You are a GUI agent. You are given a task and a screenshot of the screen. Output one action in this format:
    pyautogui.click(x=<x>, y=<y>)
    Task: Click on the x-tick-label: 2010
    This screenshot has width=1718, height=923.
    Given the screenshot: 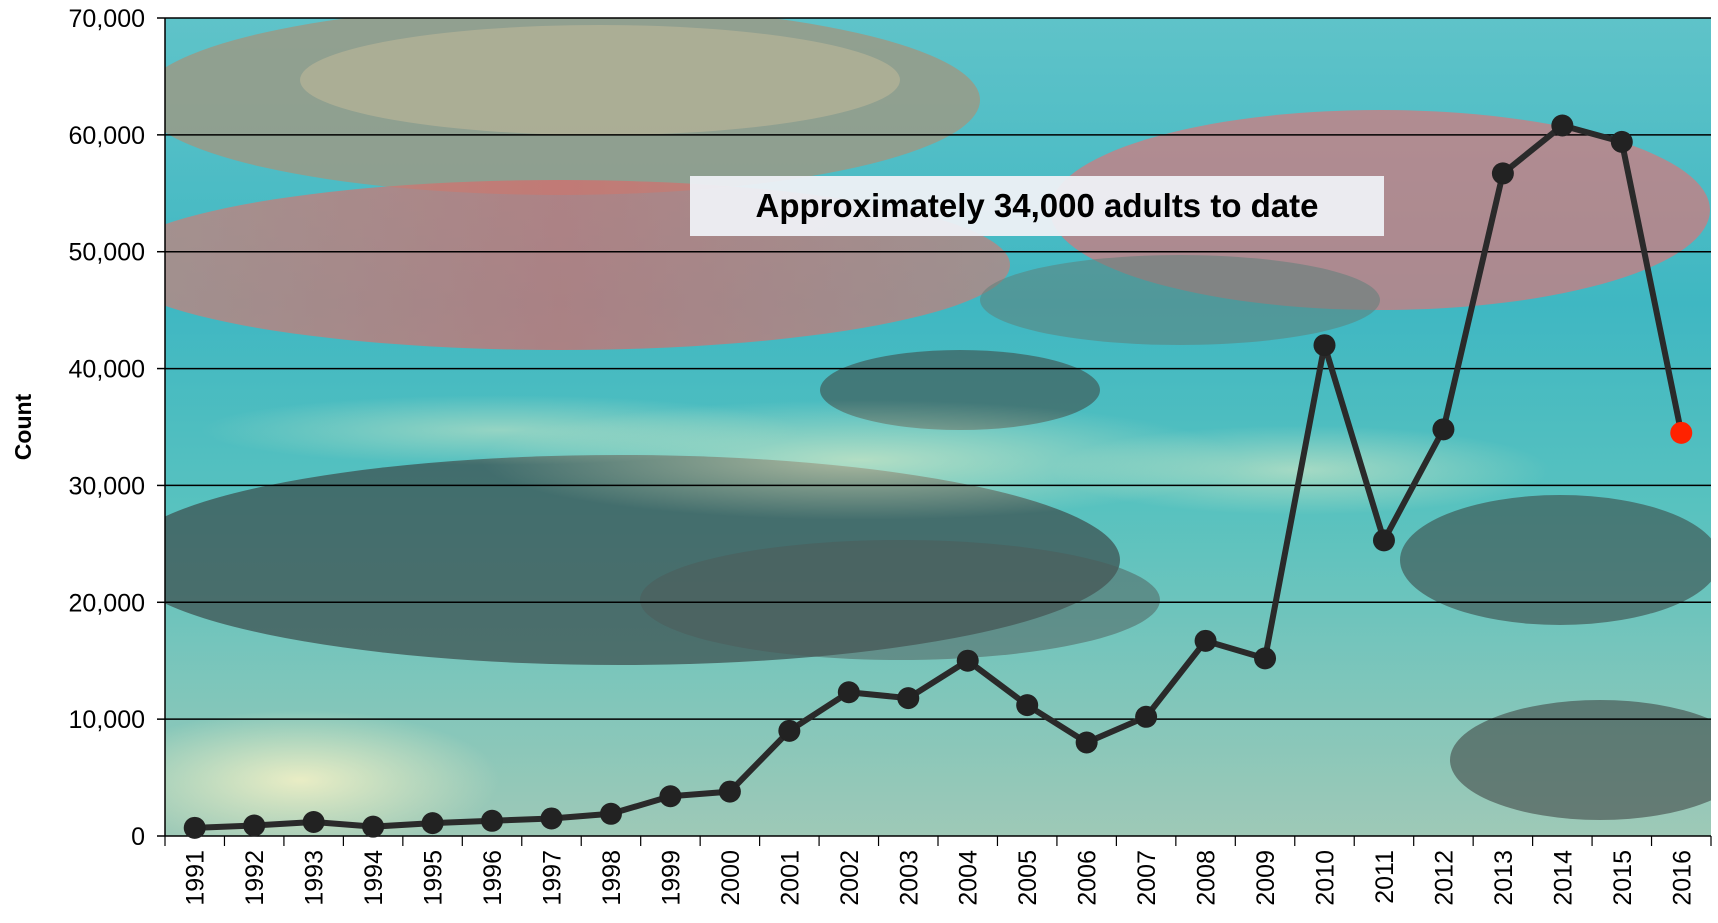 What is the action you would take?
    pyautogui.click(x=1326, y=878)
    